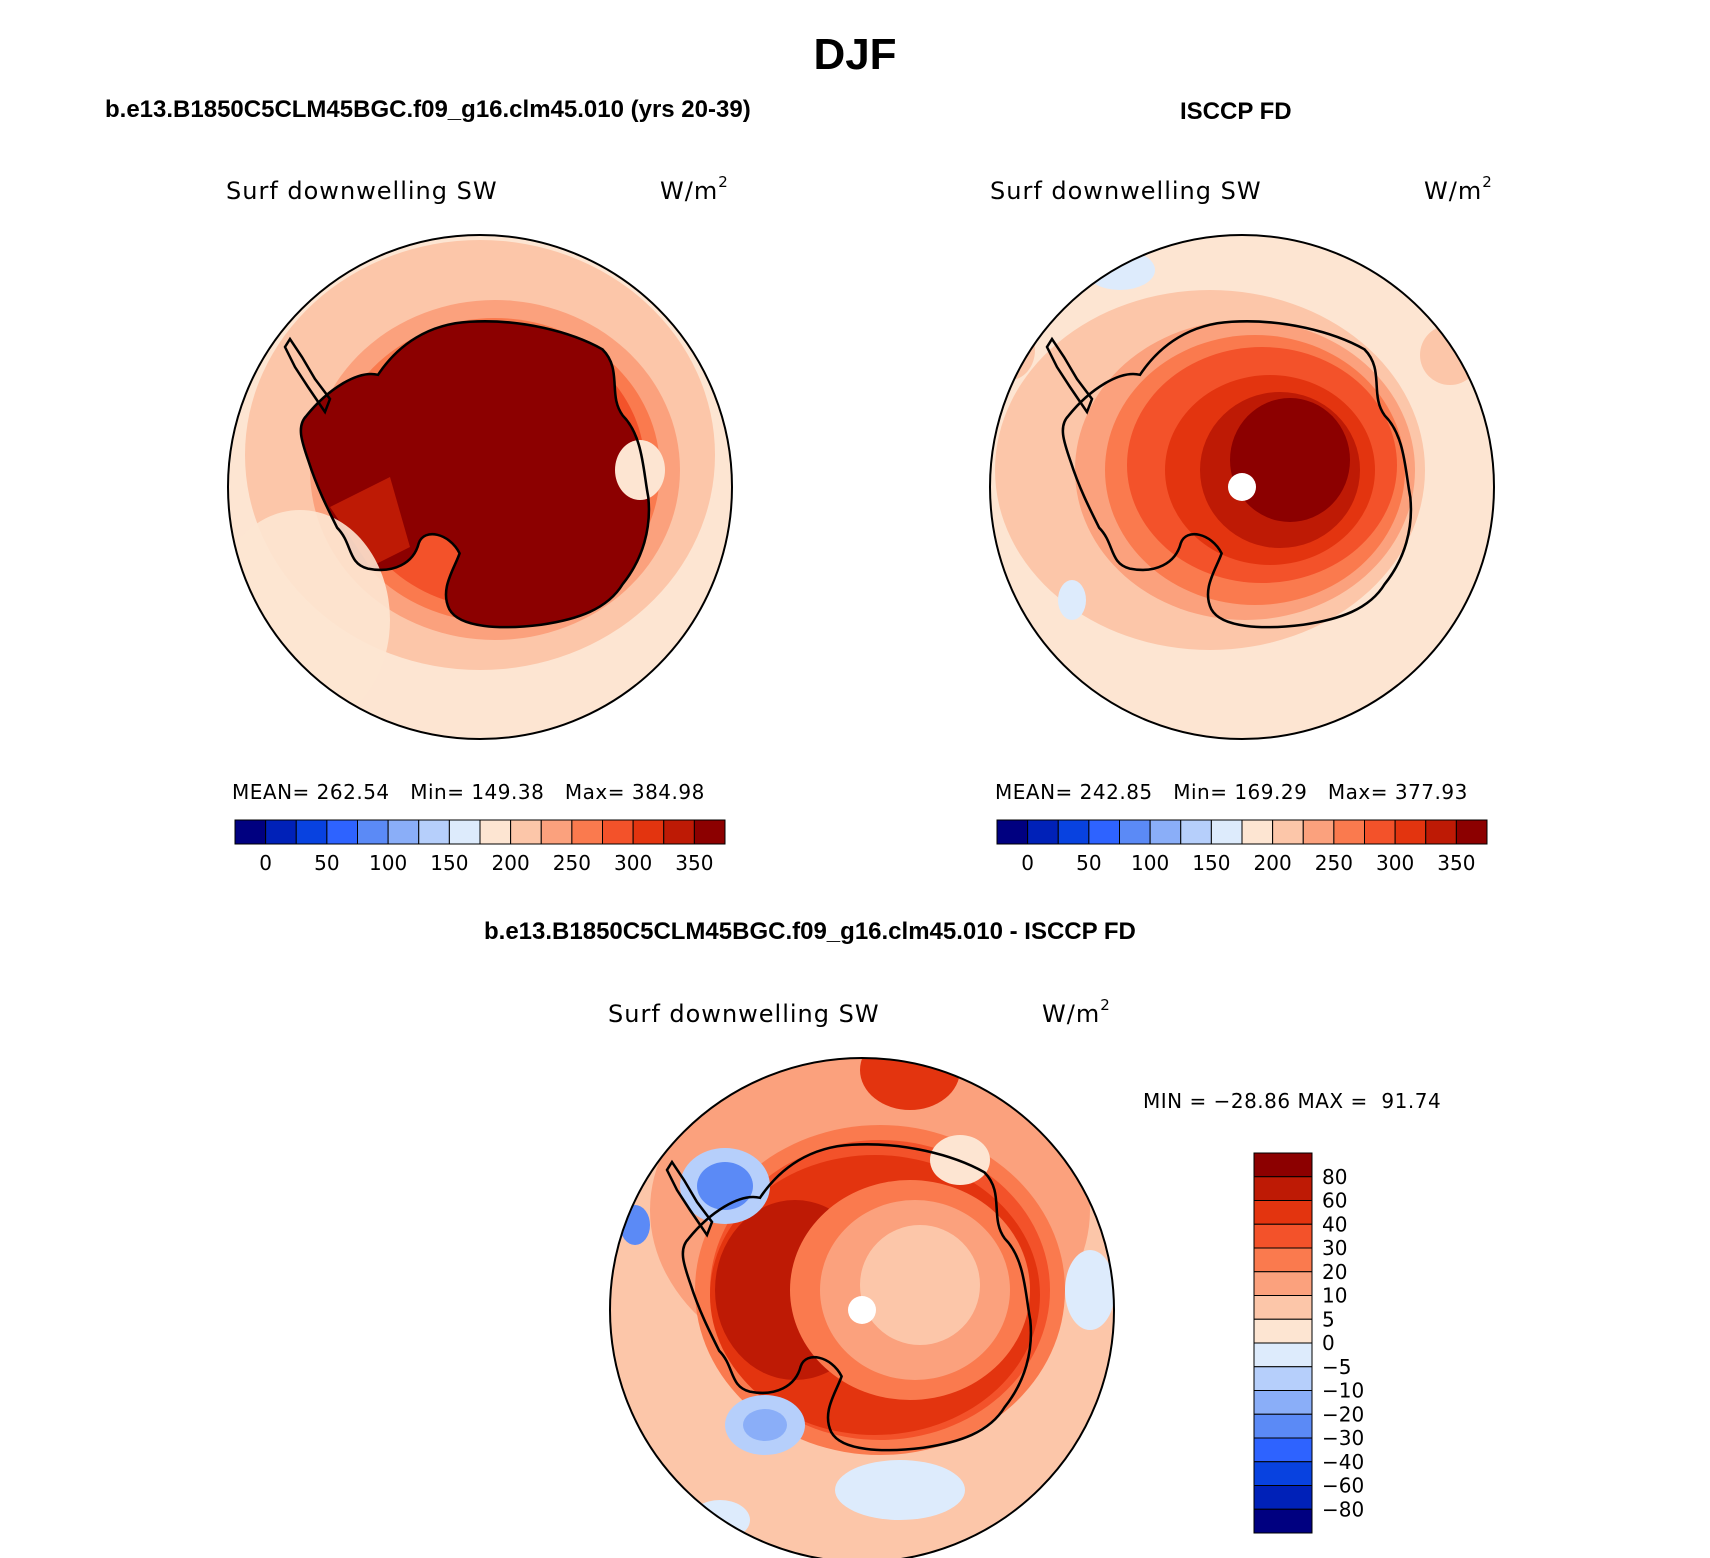 This screenshot has height=1558, width=1710. I want to click on min-value: 169.29, so click(1271, 792).